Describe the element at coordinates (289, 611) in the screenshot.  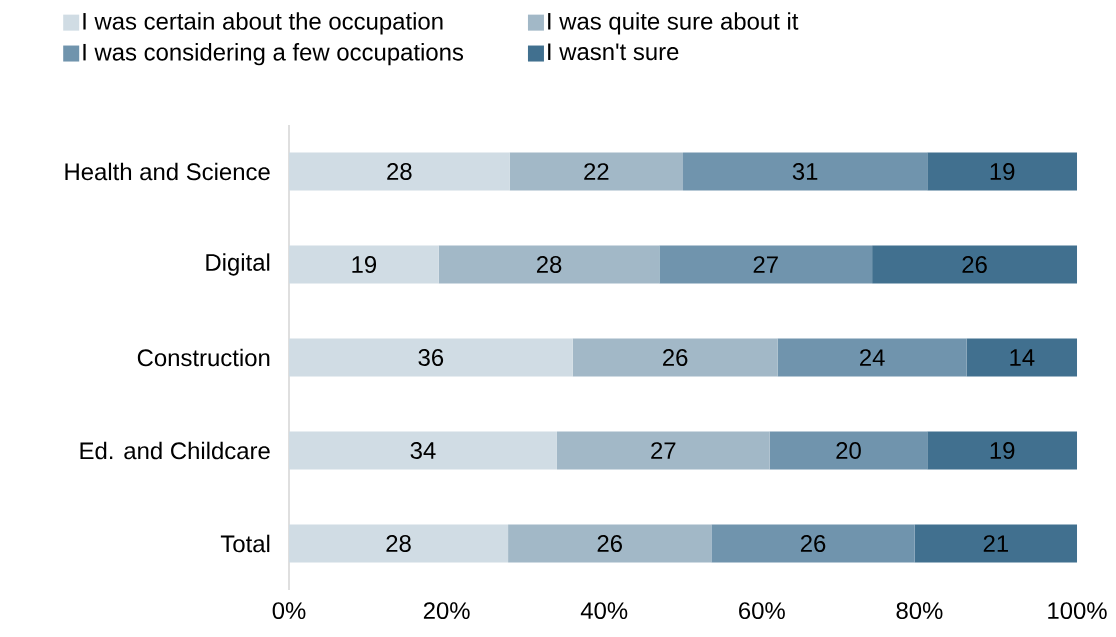
I see `x-tick-label: 0%` at that location.